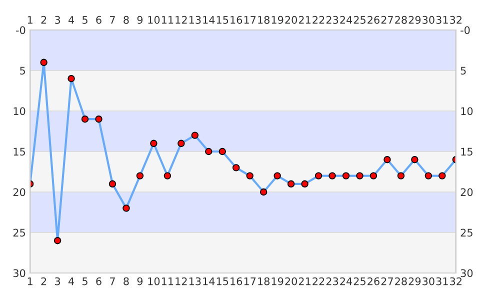 The width and height of the screenshot is (485, 300). I want to click on x2-tick-label: 1, so click(30, 20).